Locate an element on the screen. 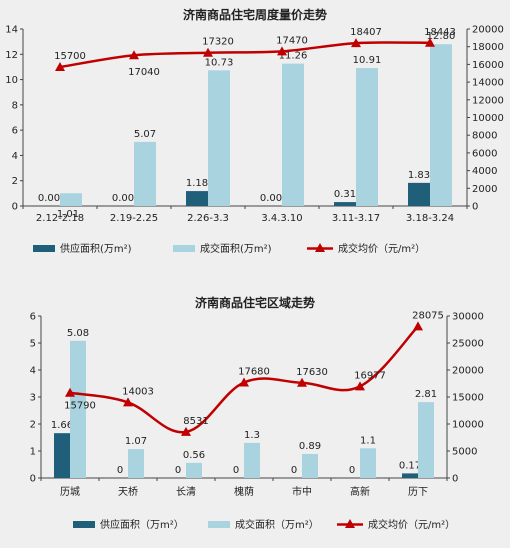 This screenshot has height=548, width=510. right-tick-label: 4000 is located at coordinates (484, 171).